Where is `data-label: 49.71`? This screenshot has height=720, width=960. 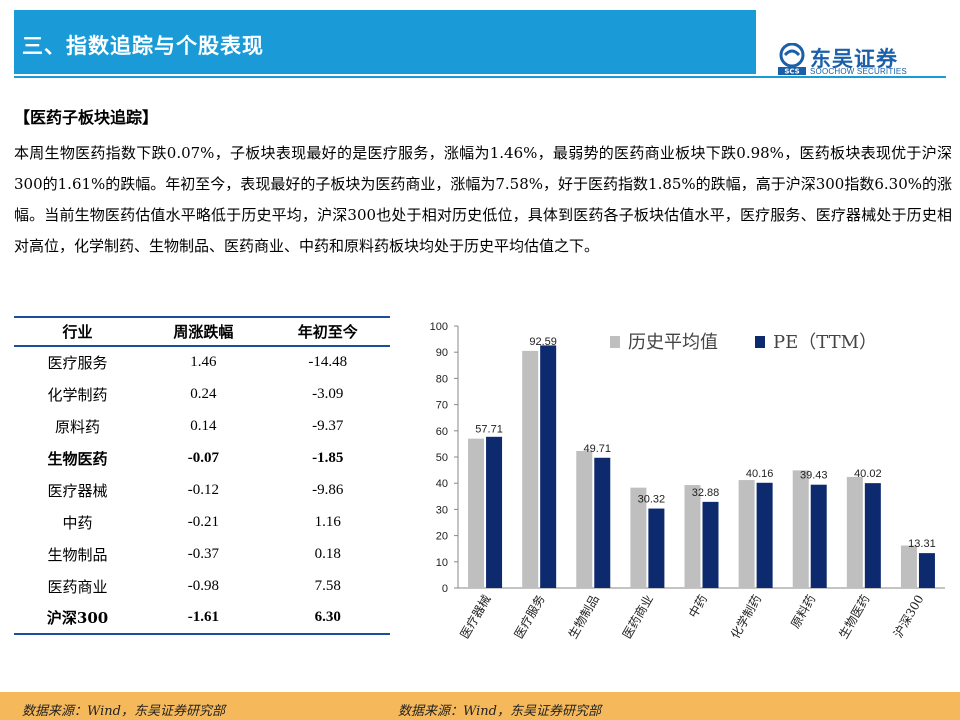 data-label: 49.71 is located at coordinates (598, 449).